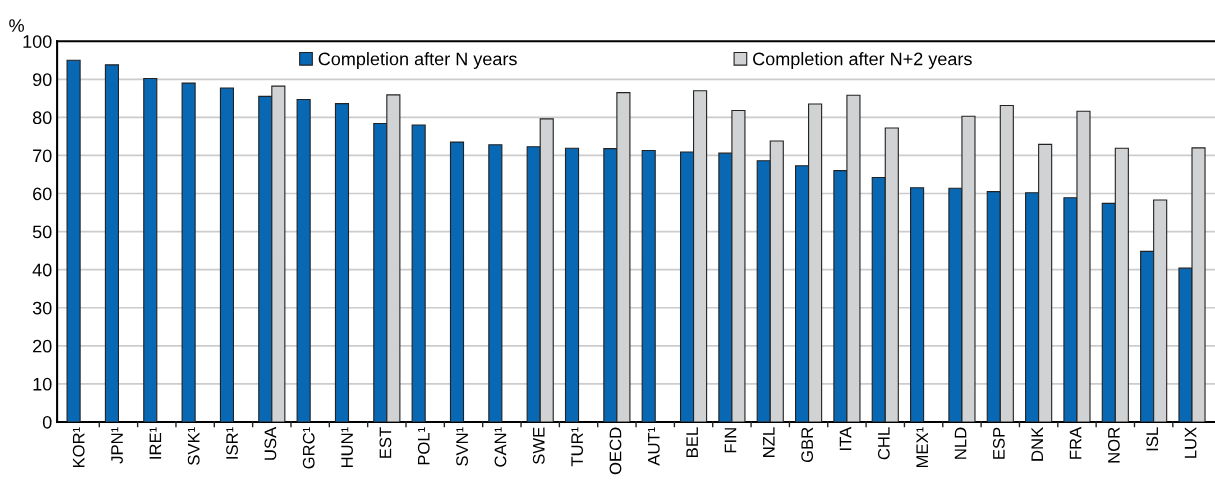 This screenshot has height=485, width=1215. What do you see at coordinates (922, 447) in the screenshot?
I see `x-tick-label: MEX¹` at bounding box center [922, 447].